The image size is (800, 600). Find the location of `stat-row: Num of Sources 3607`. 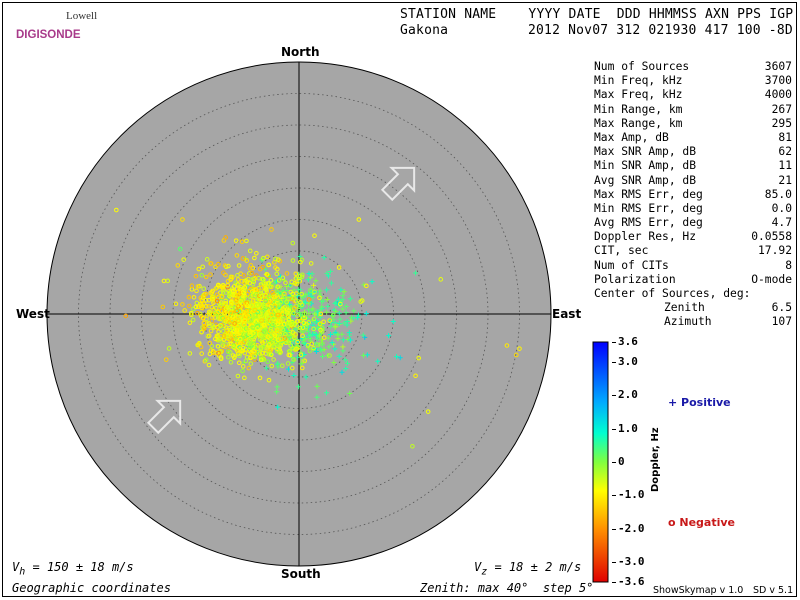

stat-row: Num of Sources 3607 is located at coordinates (693, 67).